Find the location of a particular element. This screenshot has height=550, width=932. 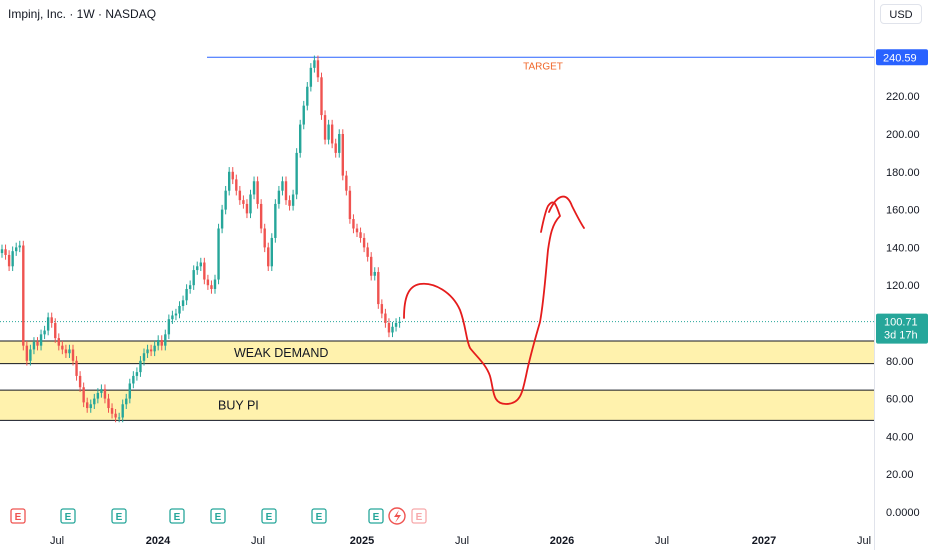

y-tick-label: 140.00 is located at coordinates (903, 248).